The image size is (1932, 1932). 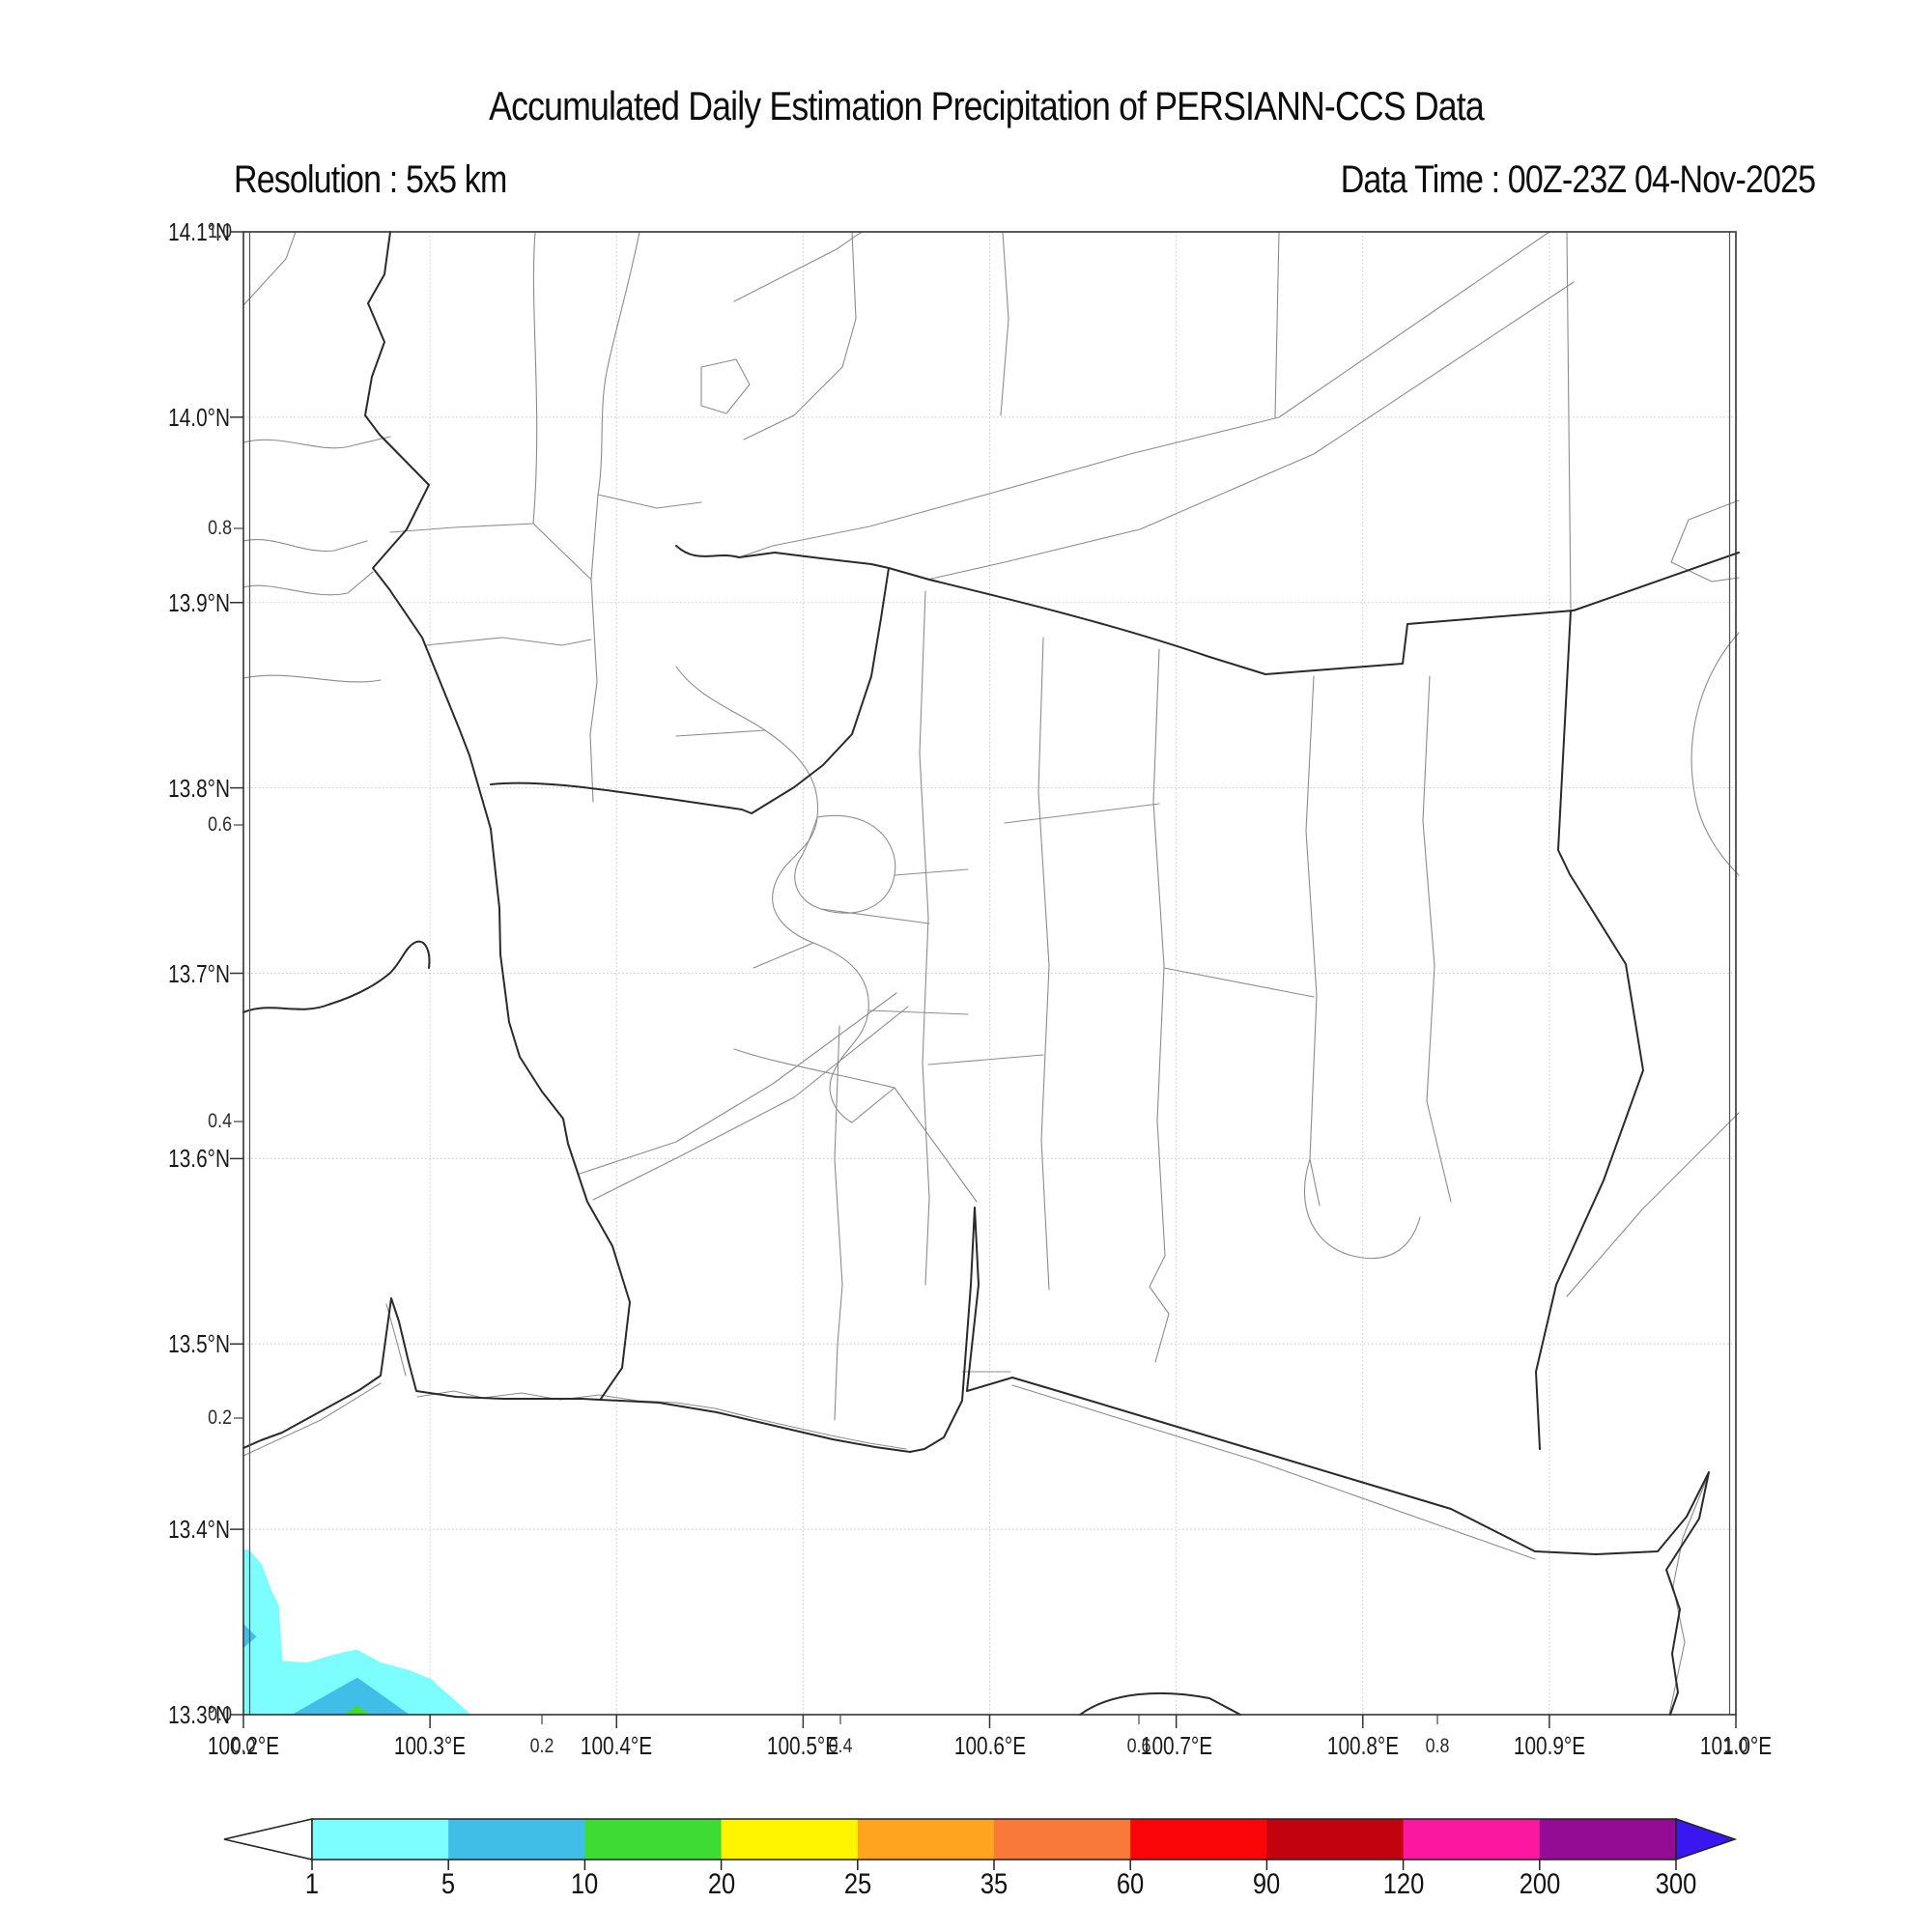 I want to click on colorbar-level-label: 5, so click(x=448, y=1884).